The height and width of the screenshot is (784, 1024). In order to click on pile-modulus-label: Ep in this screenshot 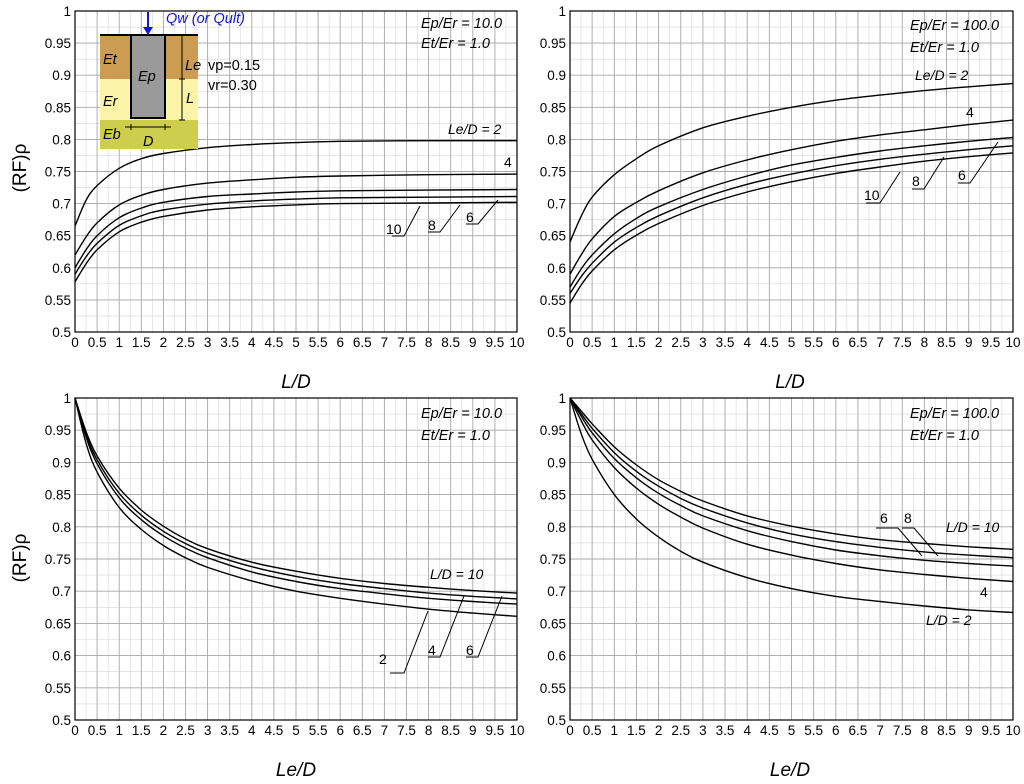, I will do `click(147, 77)`.